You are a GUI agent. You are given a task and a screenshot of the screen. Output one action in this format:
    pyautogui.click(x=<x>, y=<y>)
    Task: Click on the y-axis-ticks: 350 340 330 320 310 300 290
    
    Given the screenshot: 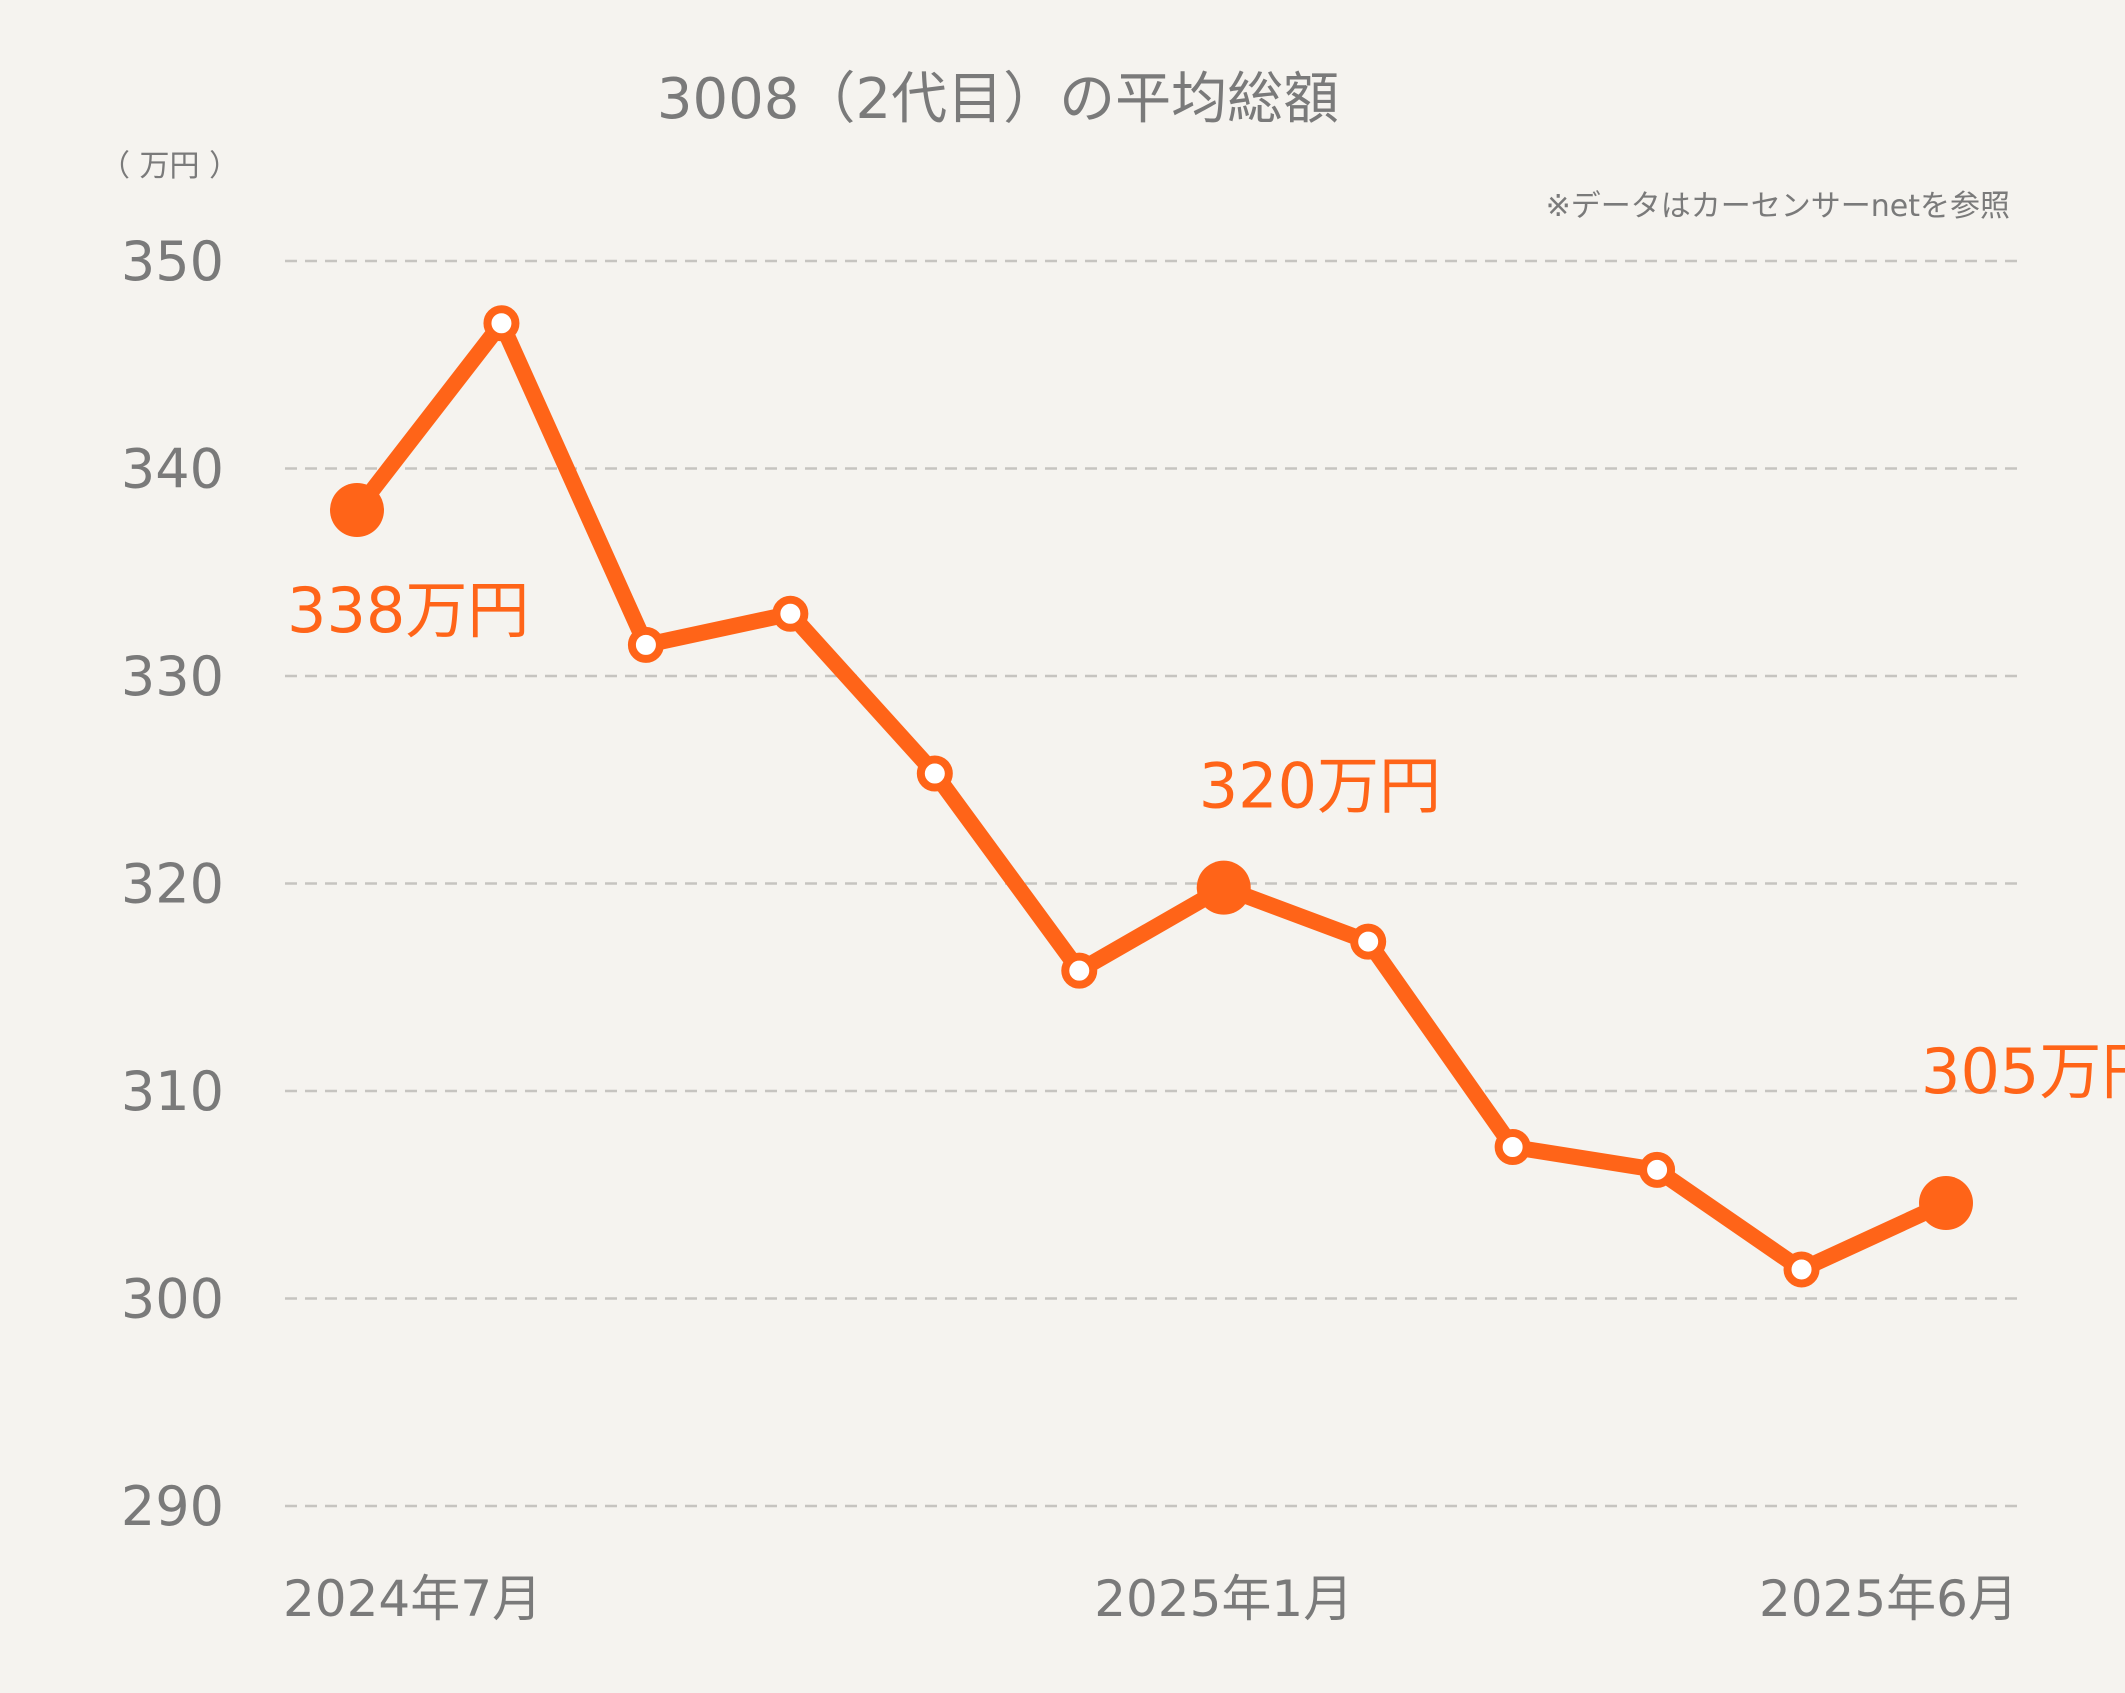 What is the action you would take?
    pyautogui.click(x=172, y=884)
    